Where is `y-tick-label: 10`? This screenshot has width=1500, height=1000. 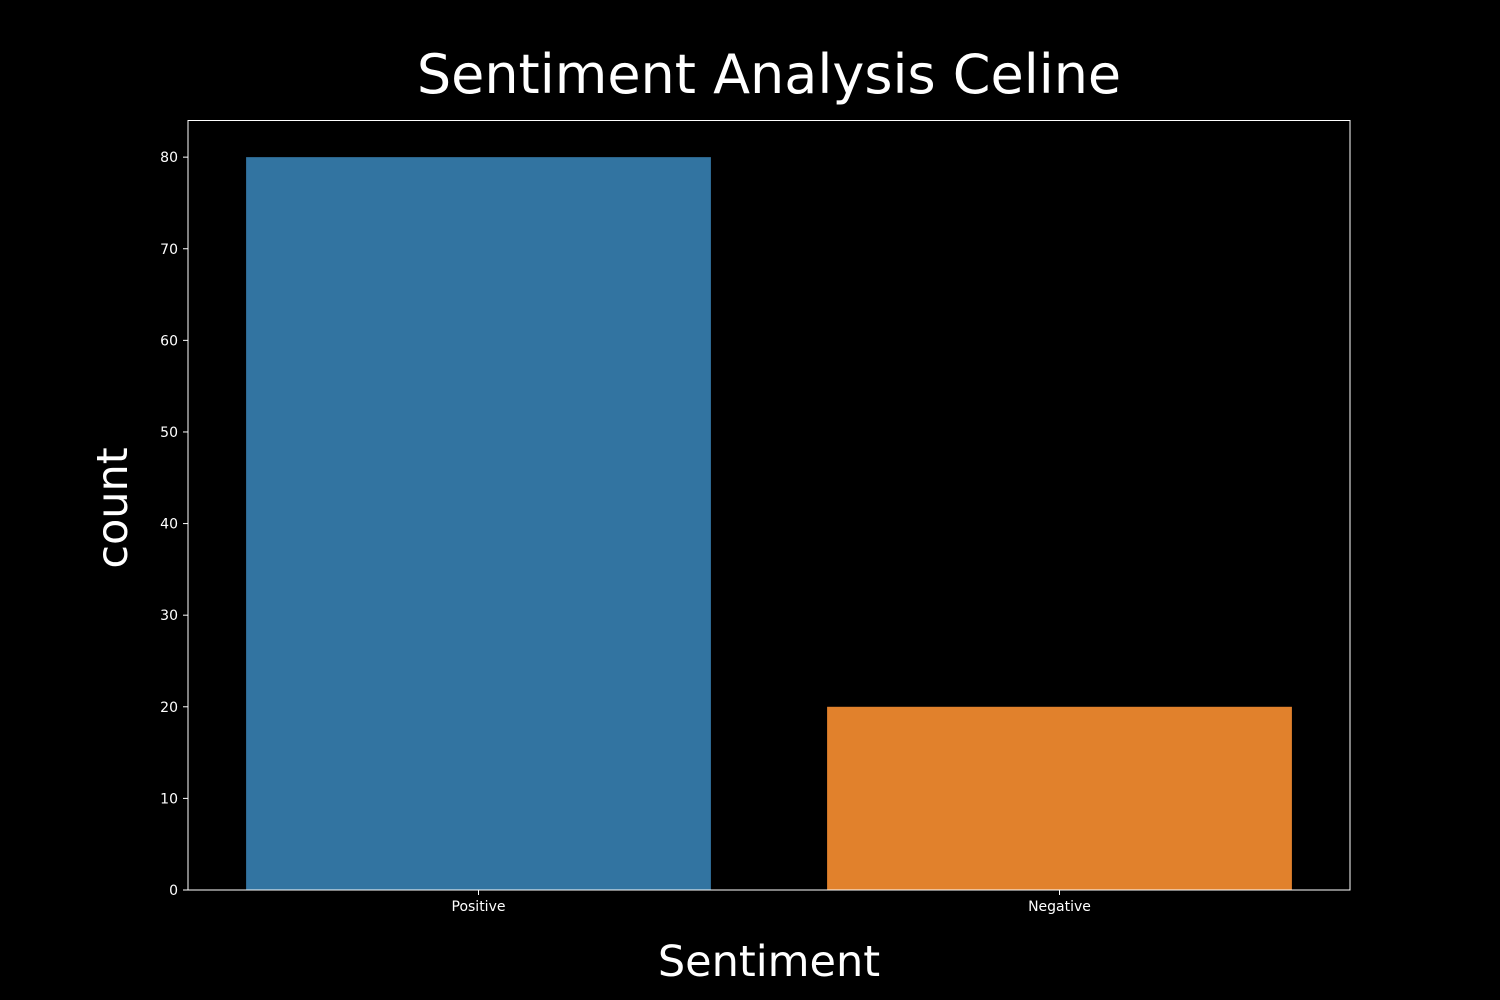 y-tick-label: 10 is located at coordinates (169, 799).